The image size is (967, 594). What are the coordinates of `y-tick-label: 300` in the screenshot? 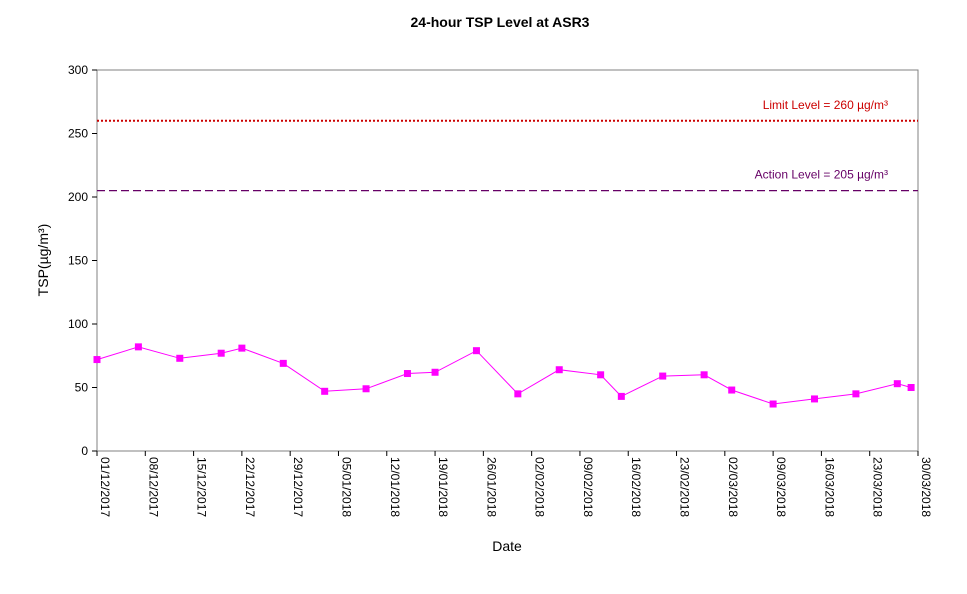 It's located at (78, 70).